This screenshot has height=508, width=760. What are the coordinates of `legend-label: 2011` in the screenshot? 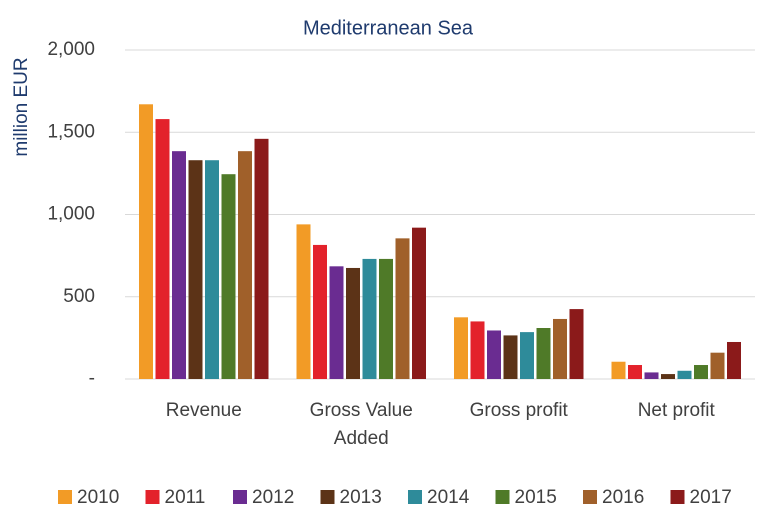 It's located at (185, 497).